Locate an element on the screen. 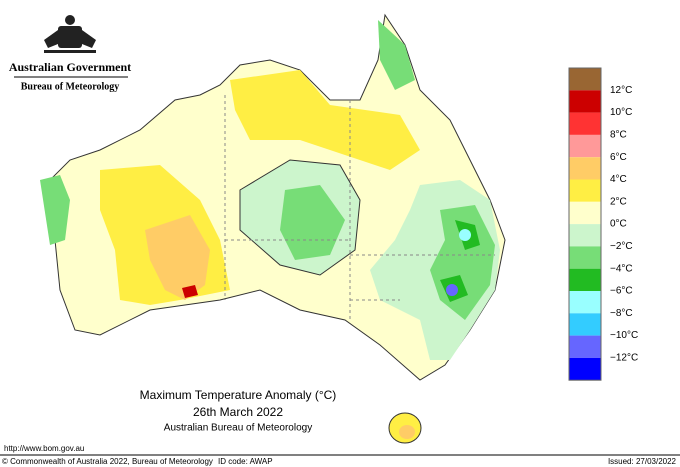 Image resolution: width=680 pixels, height=467 pixels. legend-label: 0°C is located at coordinates (618, 224).